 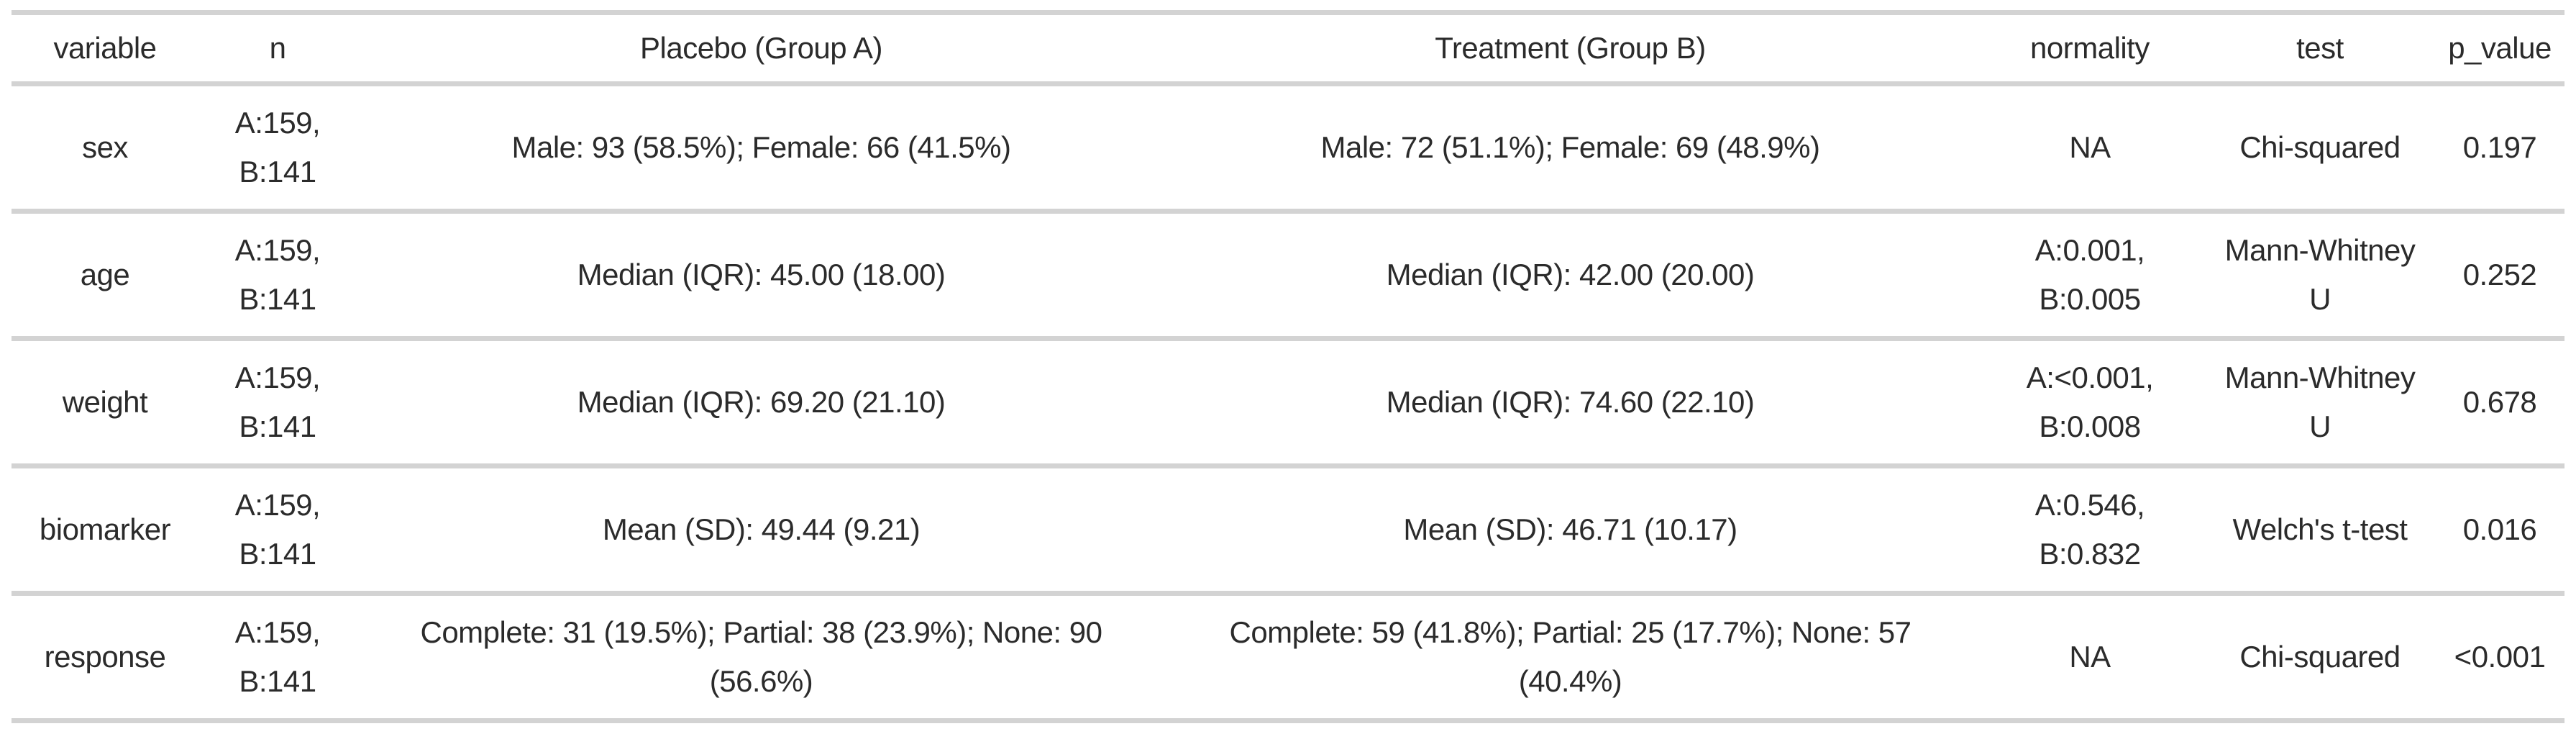 What do you see at coordinates (2320, 529) in the screenshot?
I see `table-cell: Welch's t-test` at bounding box center [2320, 529].